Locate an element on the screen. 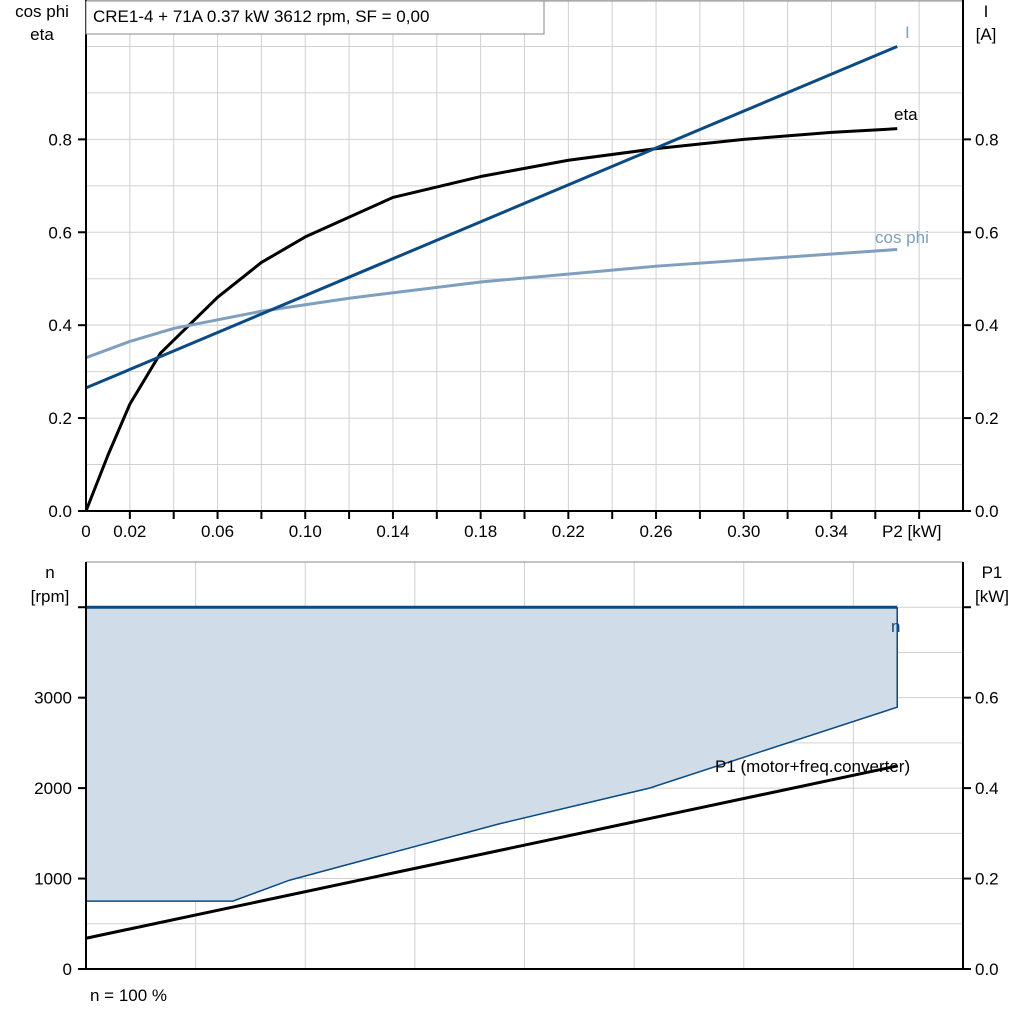 This screenshot has width=1024, height=1024. x-tick-label: 0.34 is located at coordinates (831, 531).